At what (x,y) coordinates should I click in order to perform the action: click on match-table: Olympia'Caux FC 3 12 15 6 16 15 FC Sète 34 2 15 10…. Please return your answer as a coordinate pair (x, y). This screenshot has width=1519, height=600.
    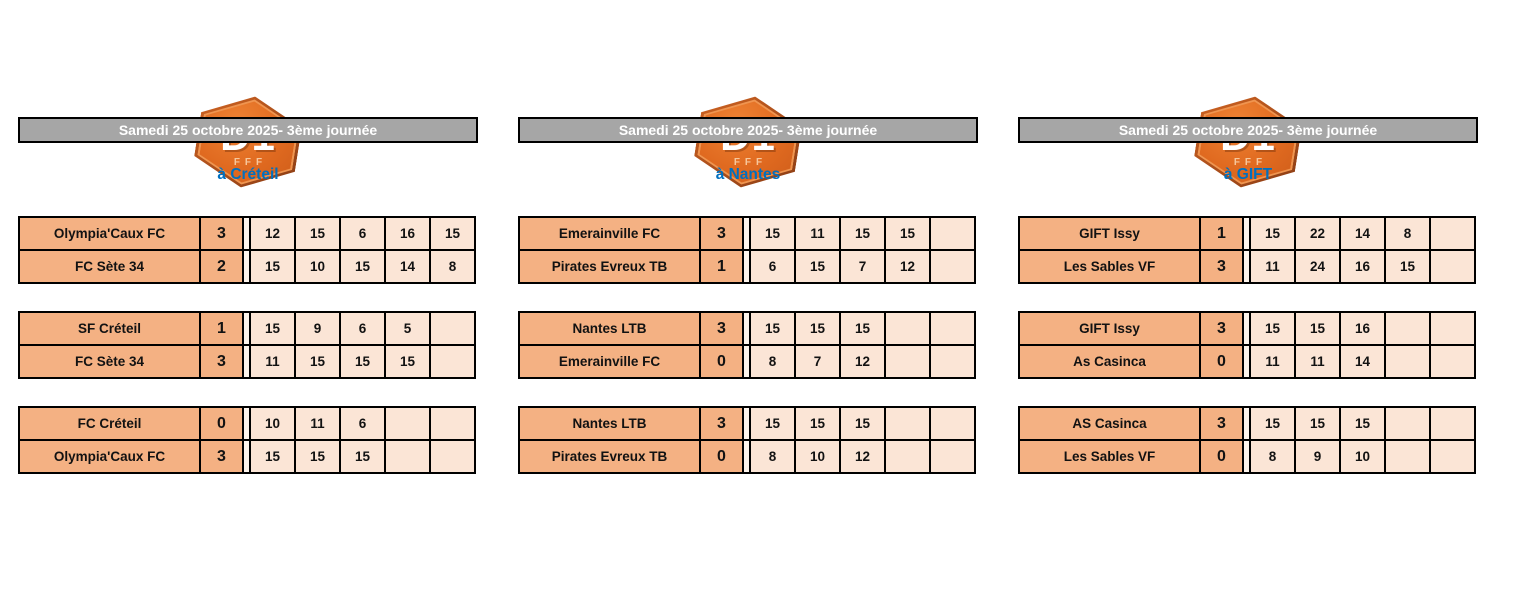
    Looking at the image, I should click on (247, 250).